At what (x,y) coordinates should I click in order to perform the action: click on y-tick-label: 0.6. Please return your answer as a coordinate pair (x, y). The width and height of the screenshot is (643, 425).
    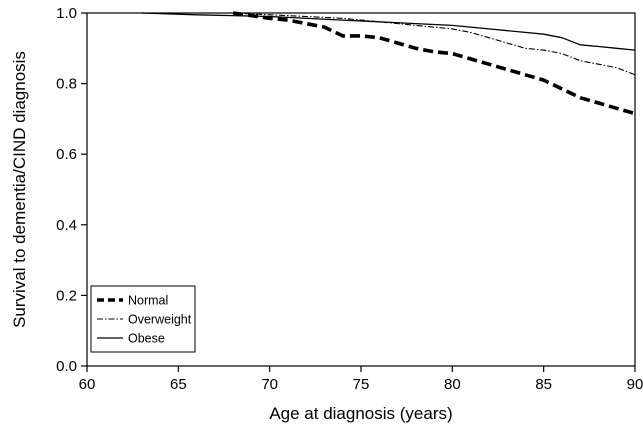
    Looking at the image, I should click on (66, 154).